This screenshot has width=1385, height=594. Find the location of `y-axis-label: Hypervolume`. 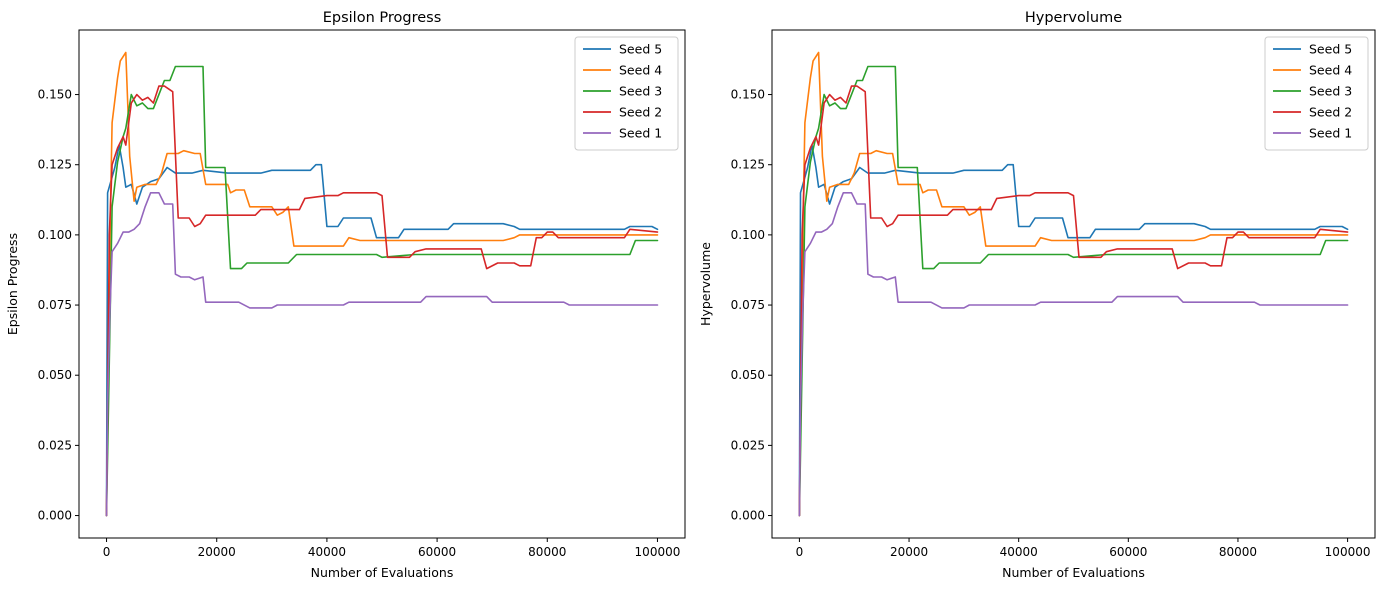

y-axis-label: Hypervolume is located at coordinates (705, 284).